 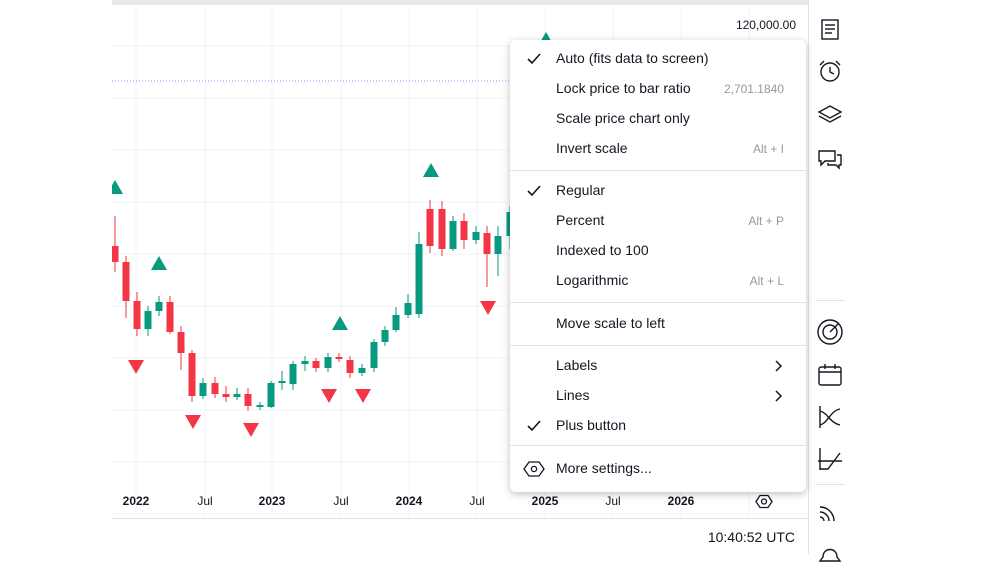 I want to click on time-tick: 2026, so click(x=681, y=501).